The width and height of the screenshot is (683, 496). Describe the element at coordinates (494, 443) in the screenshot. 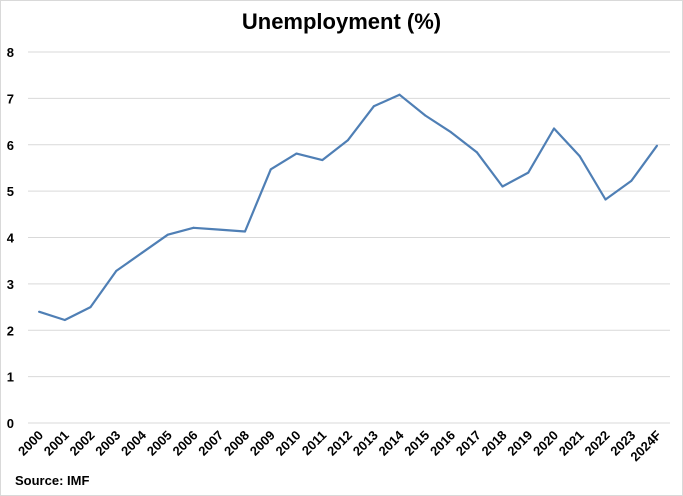

I see `x-tick-label: 2018` at that location.